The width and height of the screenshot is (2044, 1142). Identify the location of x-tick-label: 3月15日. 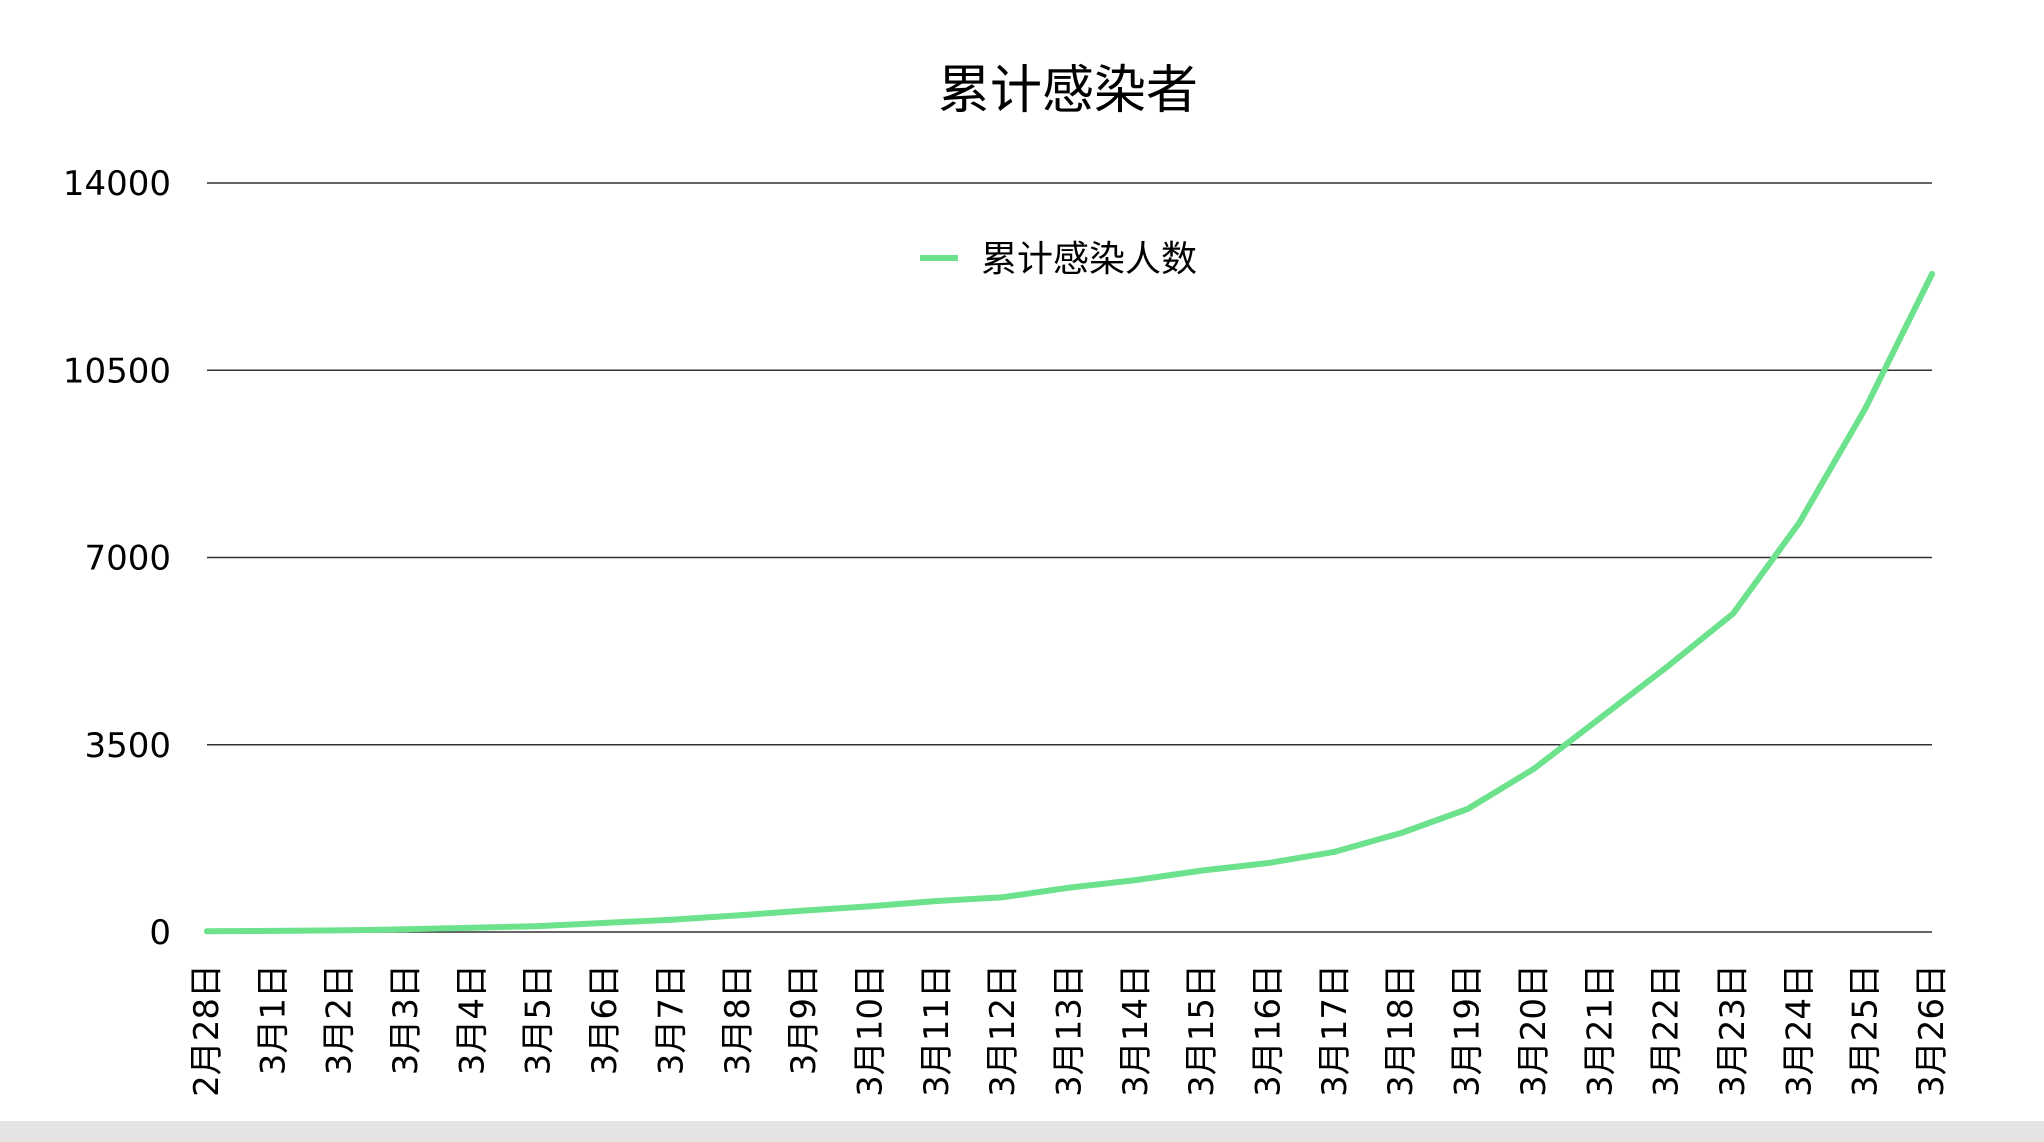
(1202, 1030).